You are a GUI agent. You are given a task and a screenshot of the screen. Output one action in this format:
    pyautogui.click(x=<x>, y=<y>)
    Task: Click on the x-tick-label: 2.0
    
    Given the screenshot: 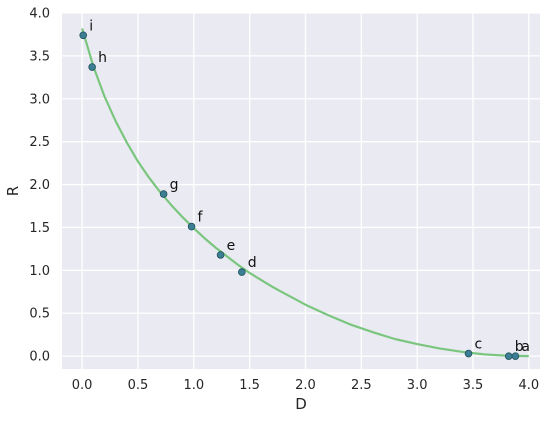 What is the action you would take?
    pyautogui.click(x=305, y=385)
    